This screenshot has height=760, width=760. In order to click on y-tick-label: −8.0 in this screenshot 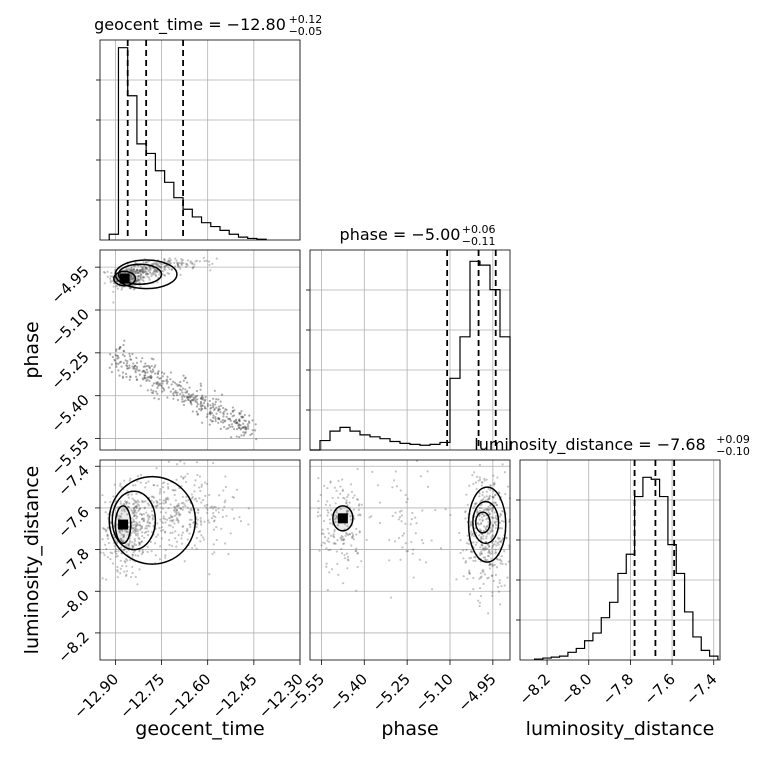, I will do `click(73, 605)`.